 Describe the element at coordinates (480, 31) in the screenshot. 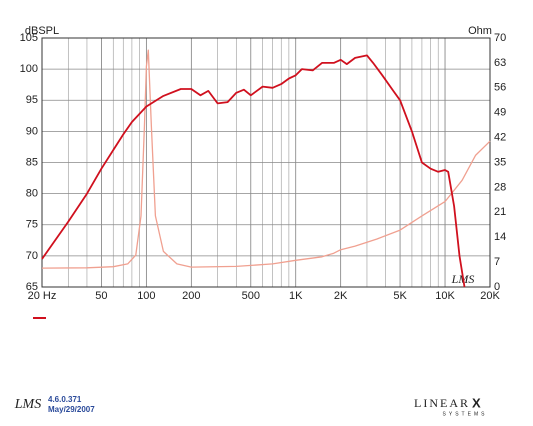

I see `y2-axis-label: Ohm` at that location.